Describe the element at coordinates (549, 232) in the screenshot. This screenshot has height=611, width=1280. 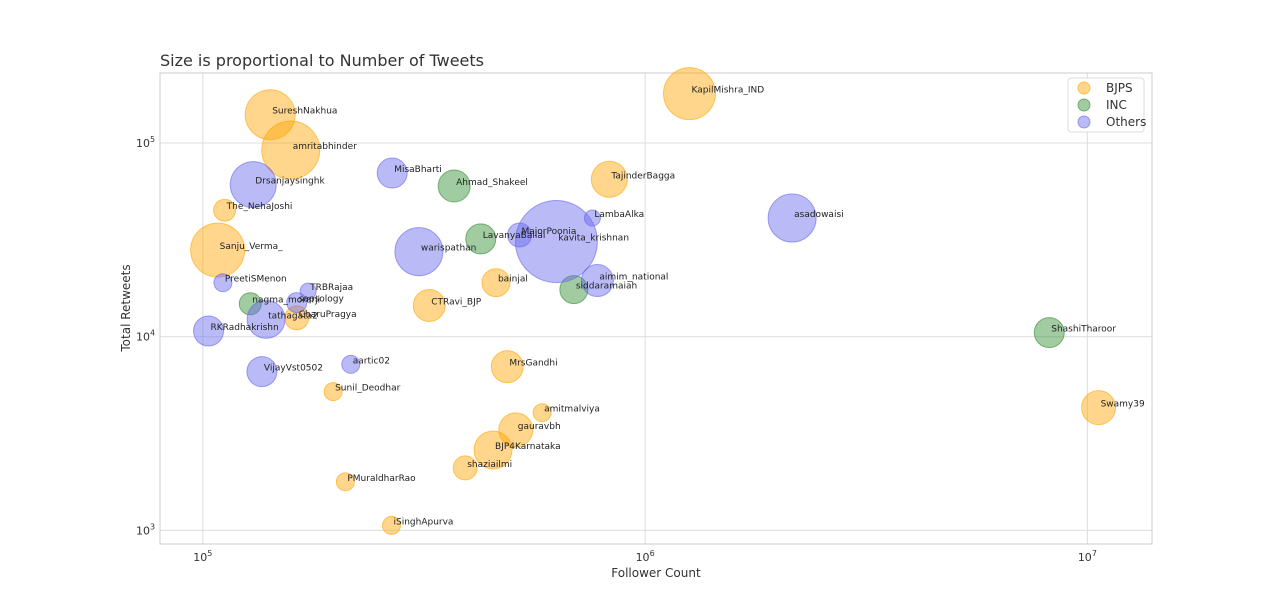
I see `bubble-label: MajorPoonia` at that location.